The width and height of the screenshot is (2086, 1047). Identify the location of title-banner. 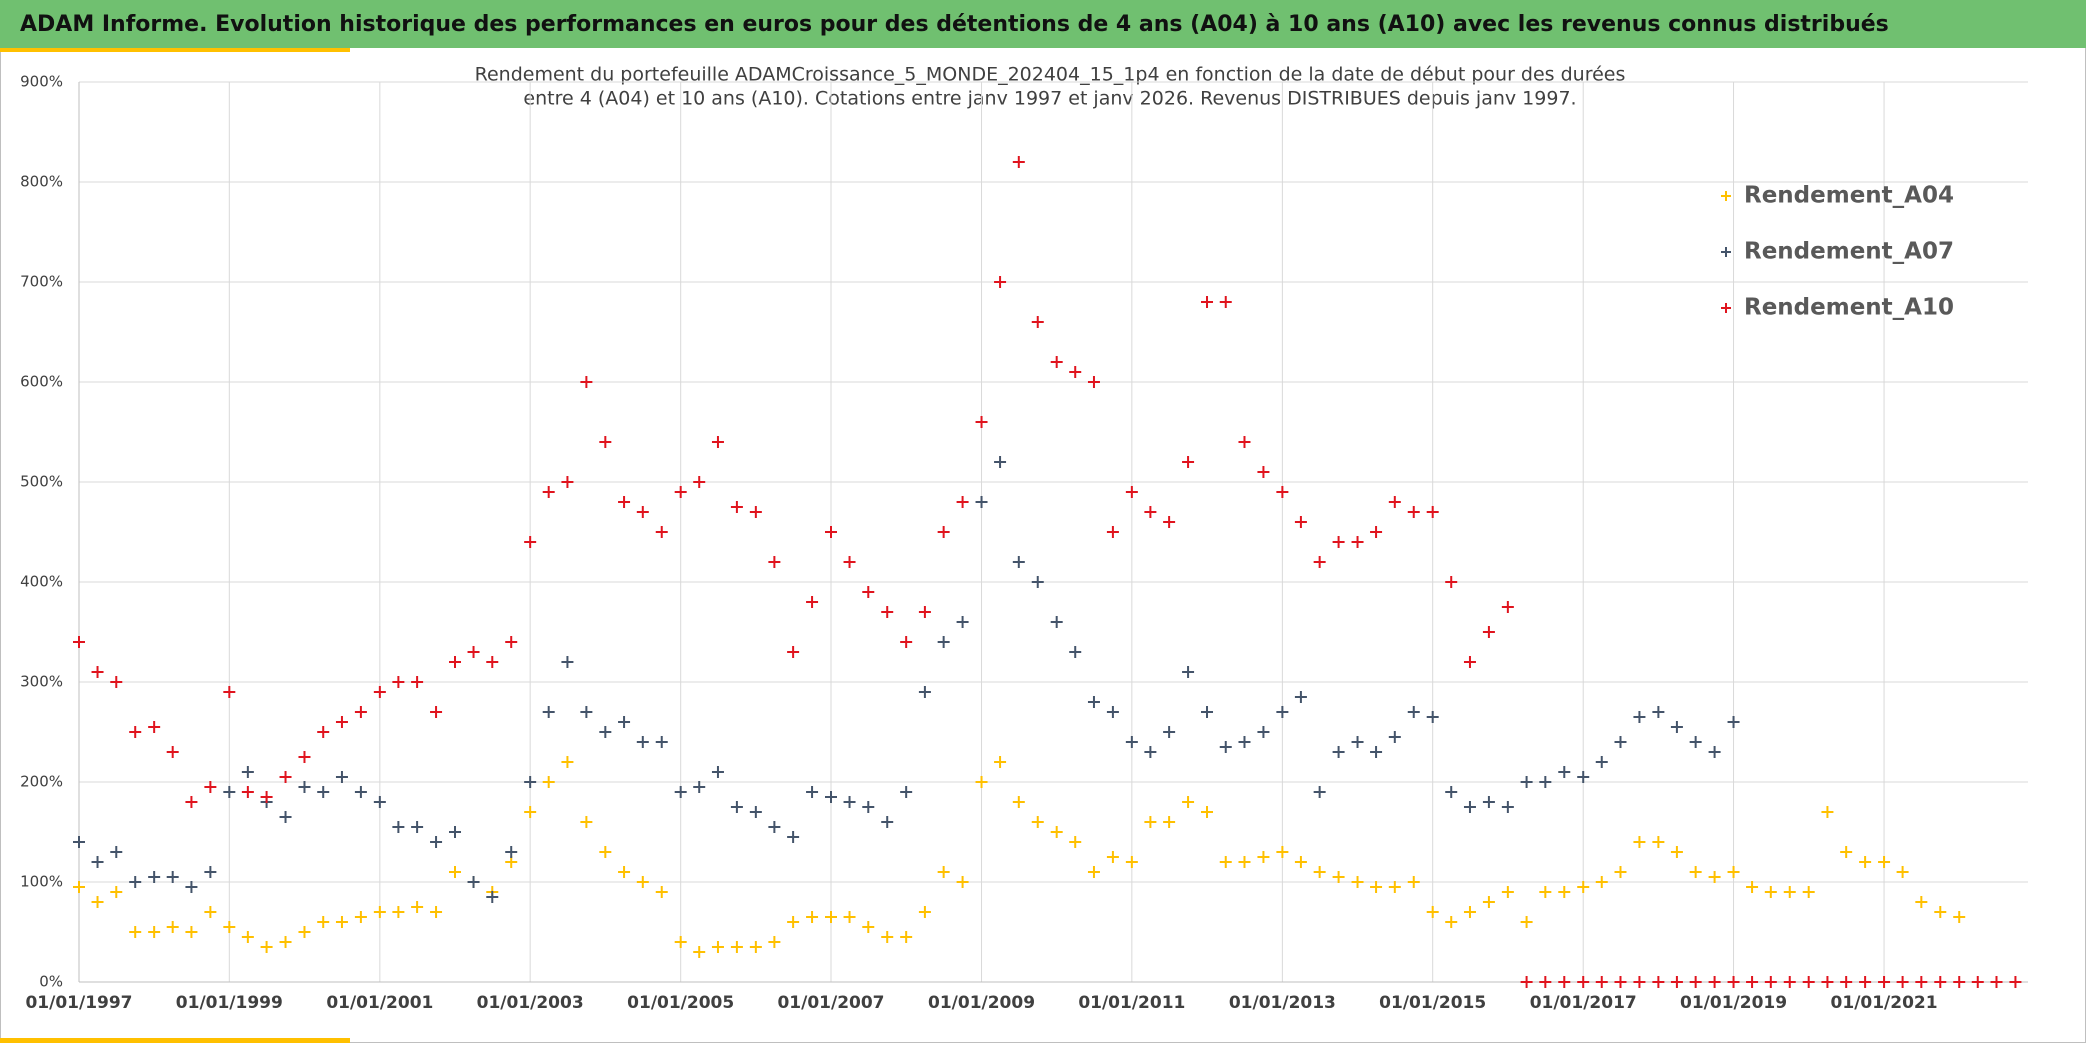
(1043, 24).